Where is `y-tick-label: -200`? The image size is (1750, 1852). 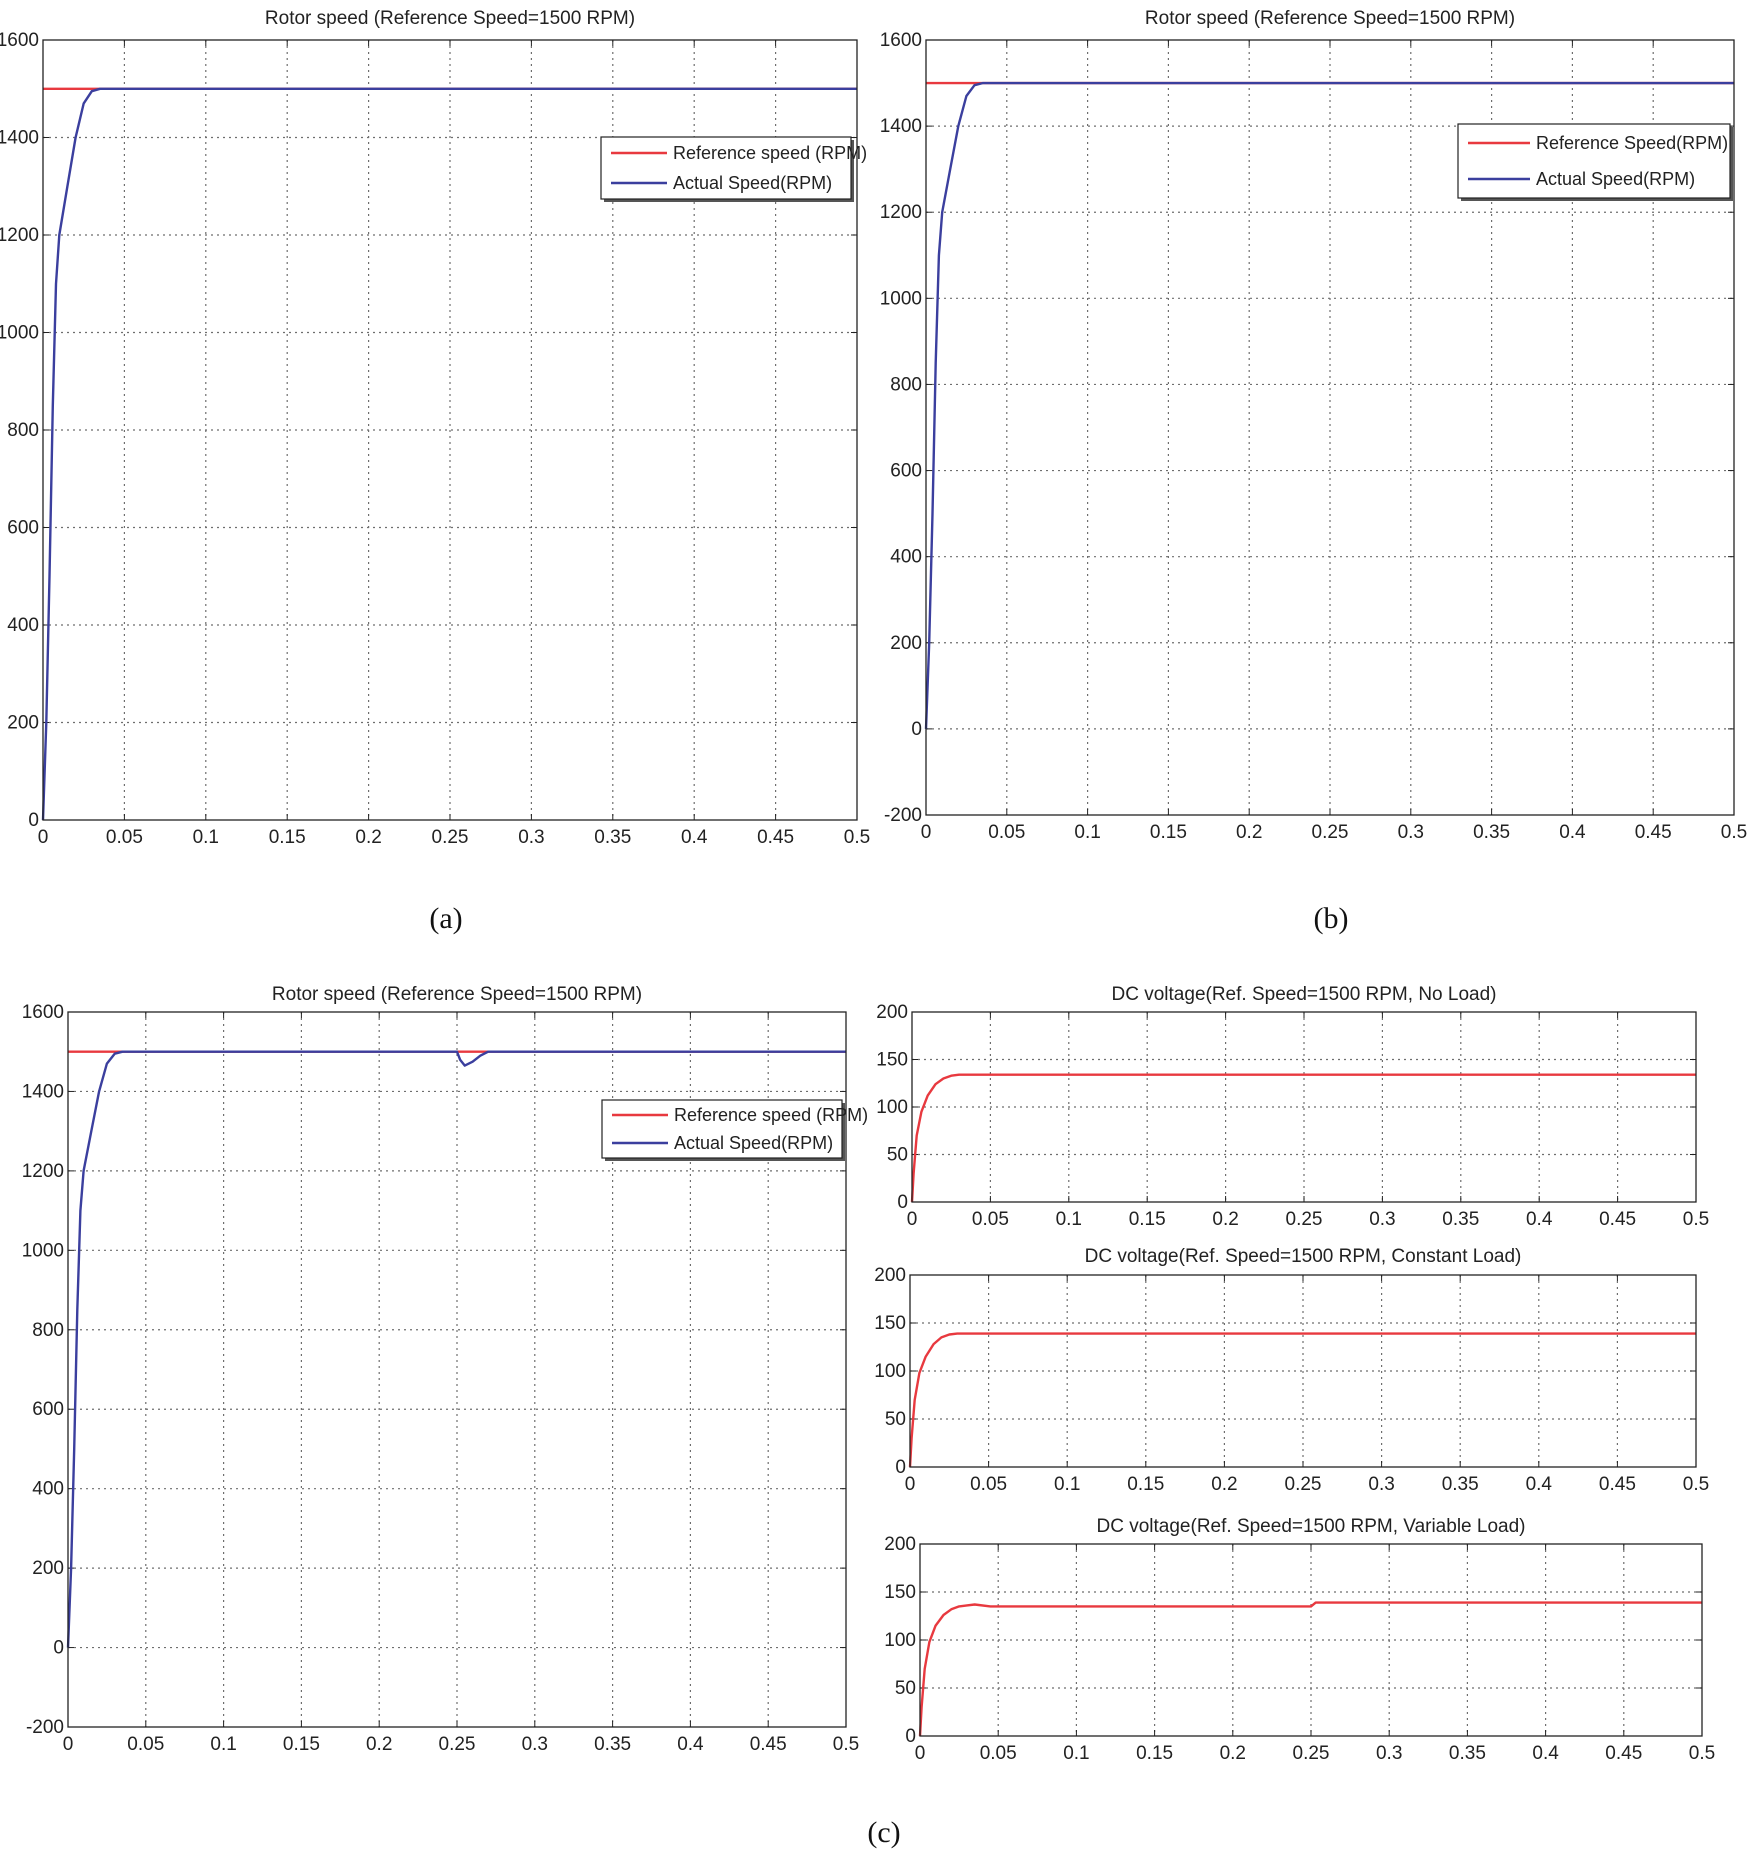 y-tick-label: -200 is located at coordinates (45, 1727).